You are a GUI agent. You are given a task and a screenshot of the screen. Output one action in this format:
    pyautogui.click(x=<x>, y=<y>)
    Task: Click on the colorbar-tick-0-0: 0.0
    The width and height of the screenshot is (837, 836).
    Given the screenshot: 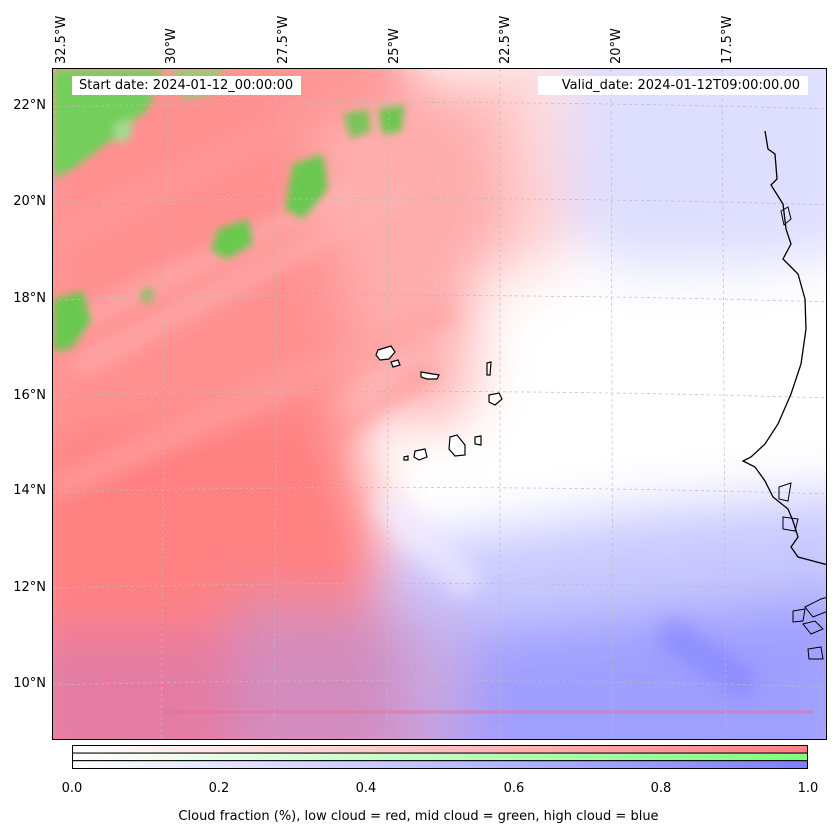 What is the action you would take?
    pyautogui.click(x=72, y=788)
    